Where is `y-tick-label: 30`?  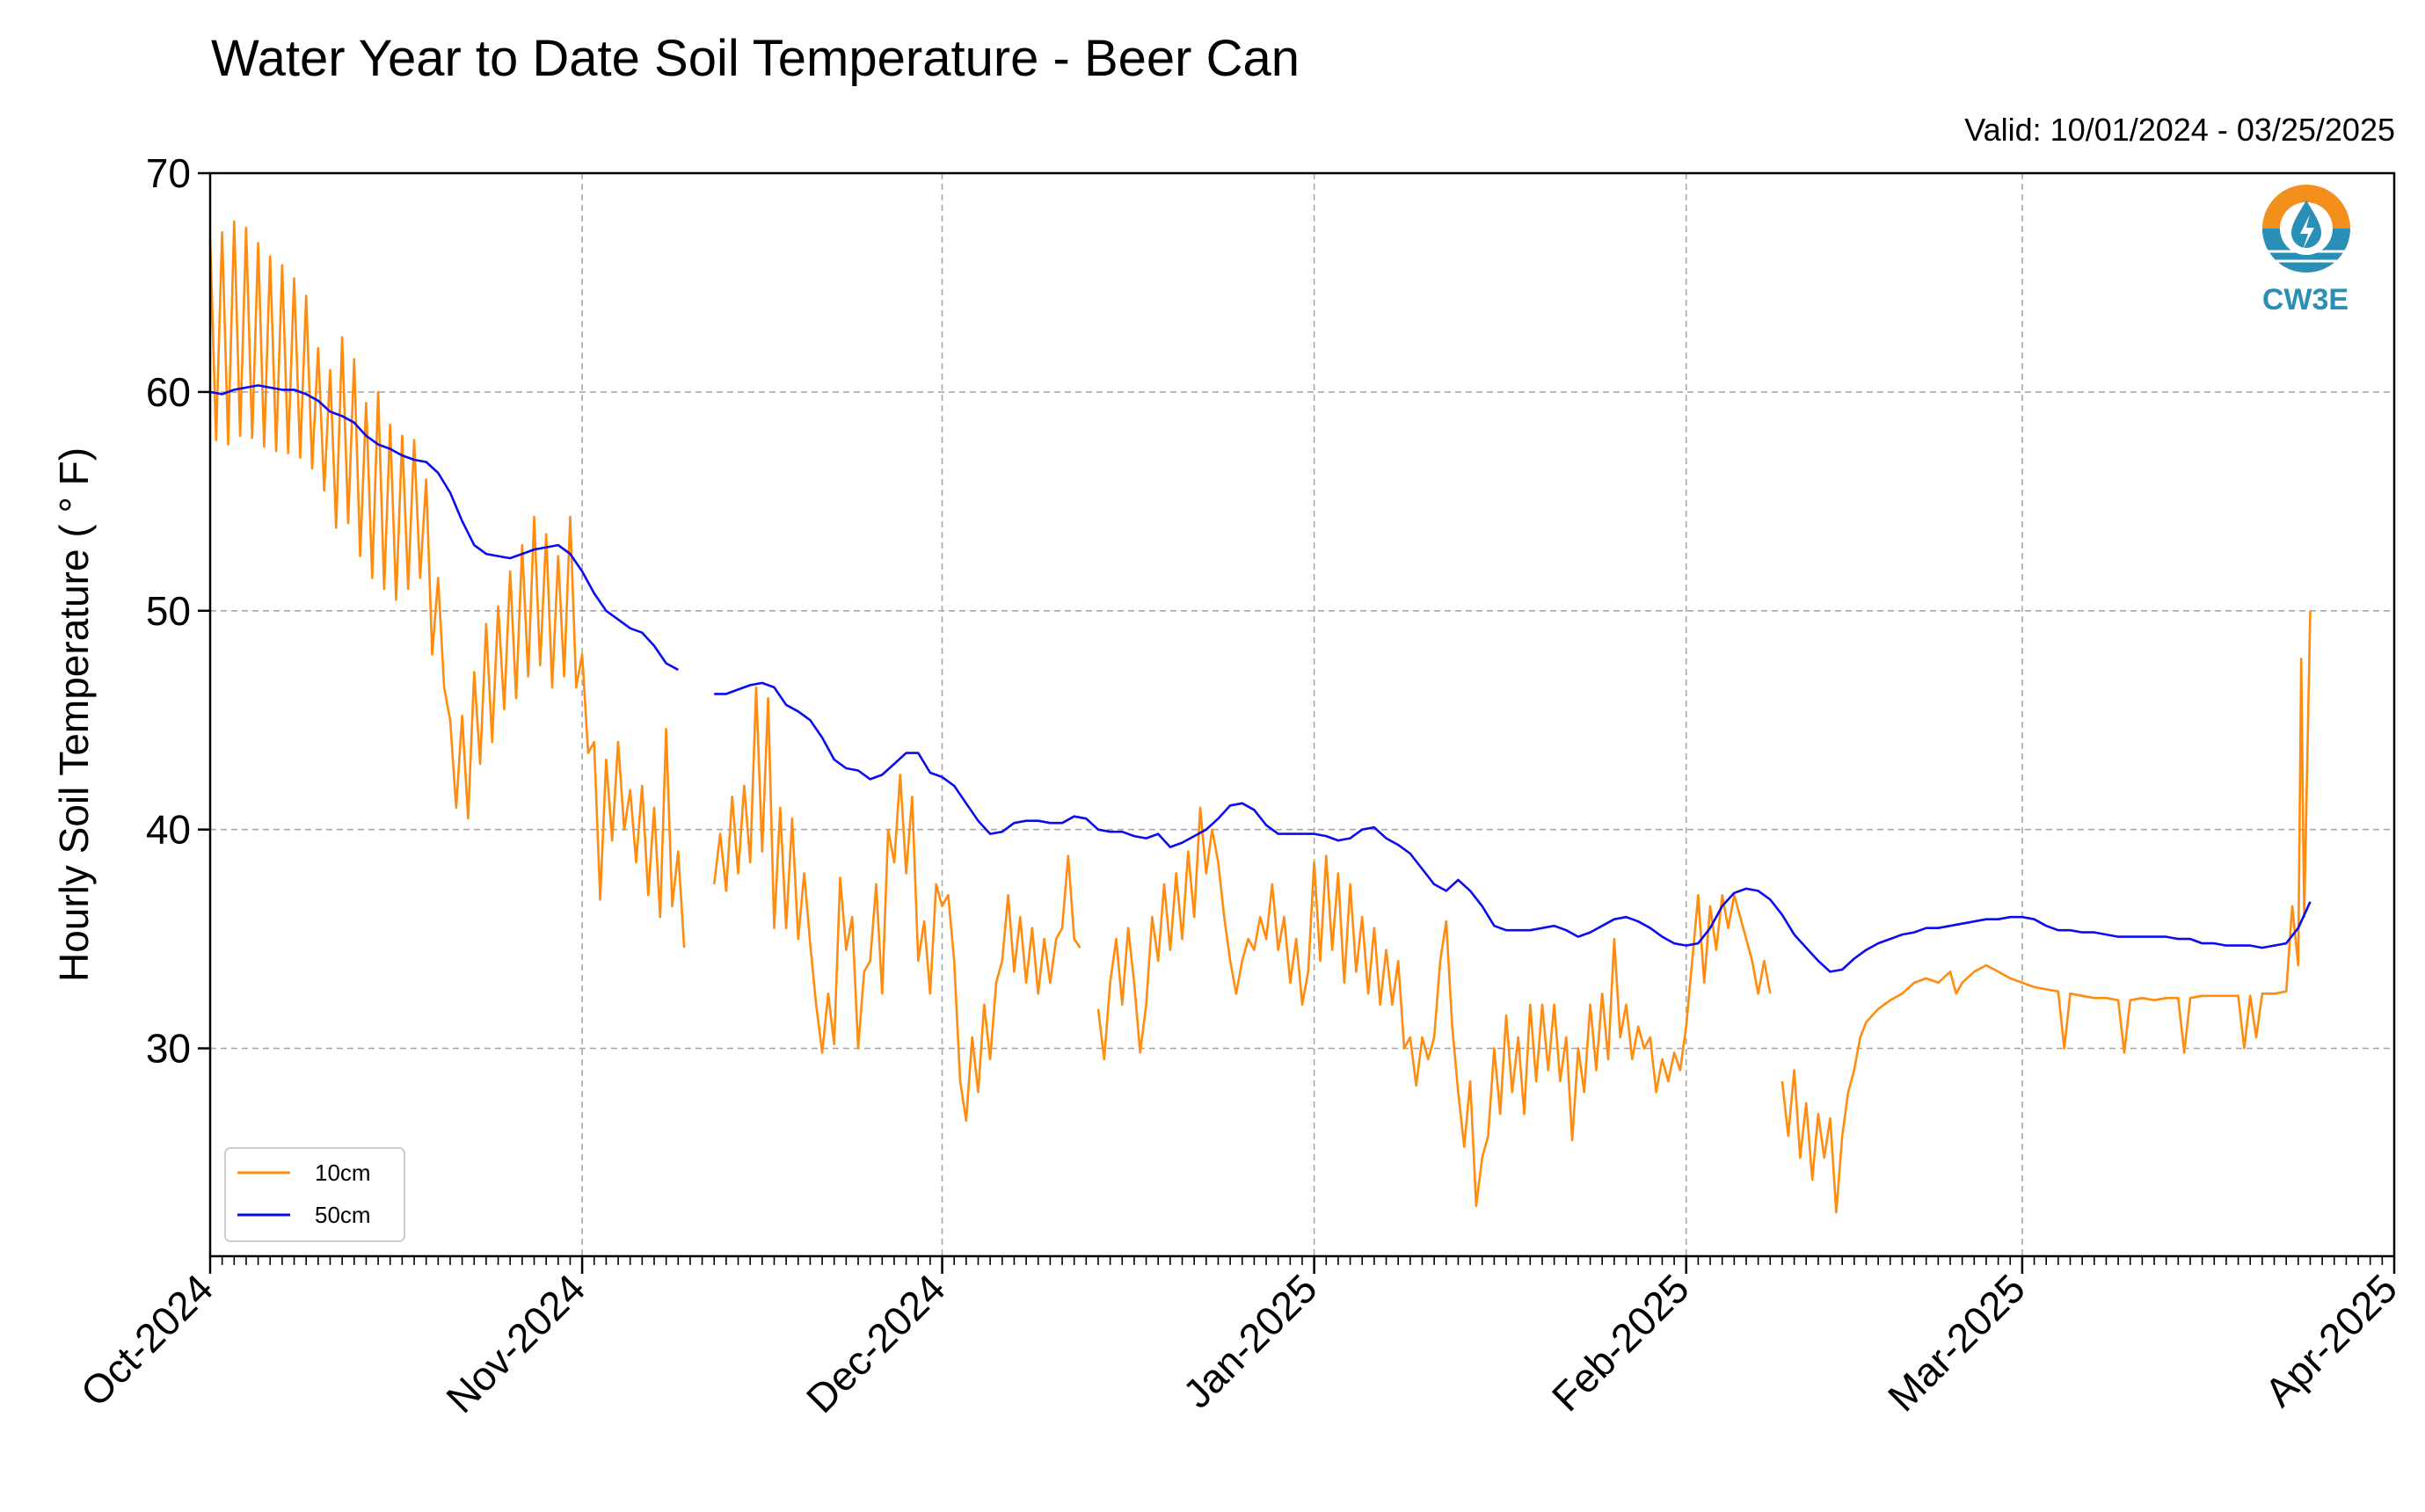
y-tick-label: 30 is located at coordinates (168, 1049).